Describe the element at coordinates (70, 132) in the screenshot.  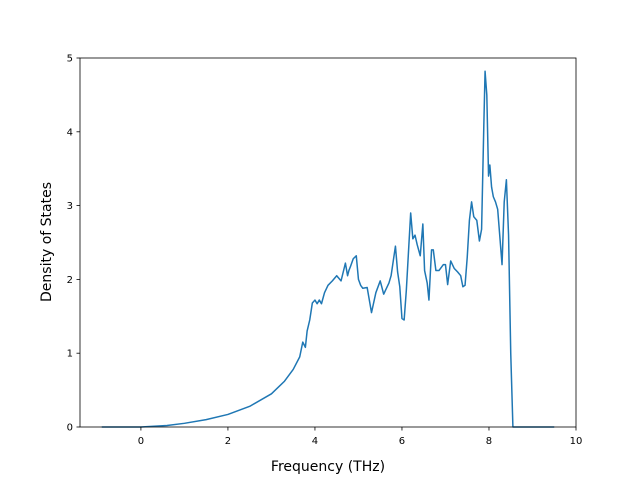
I see `y-tick-label: 4` at that location.